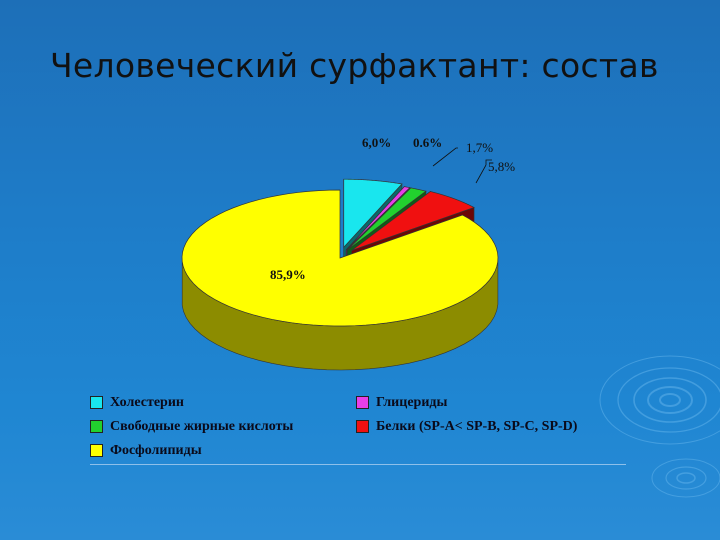  Describe the element at coordinates (376, 142) in the screenshot. I see `data-label-cholesterol: 6,0%` at that location.